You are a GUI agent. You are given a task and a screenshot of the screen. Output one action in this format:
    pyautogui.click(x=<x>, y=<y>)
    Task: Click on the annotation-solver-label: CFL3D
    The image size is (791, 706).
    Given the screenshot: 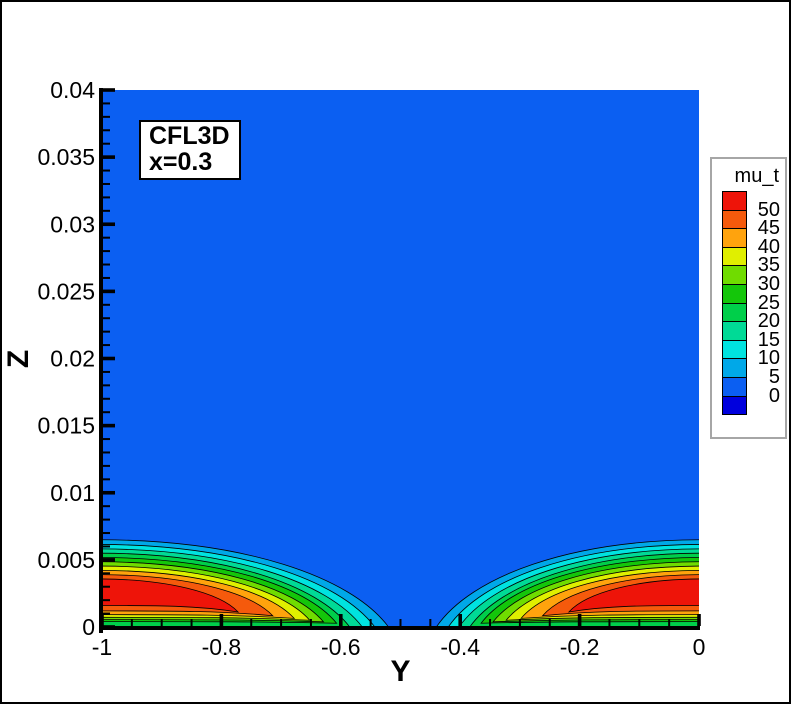 What is the action you would take?
    pyautogui.click(x=189, y=136)
    